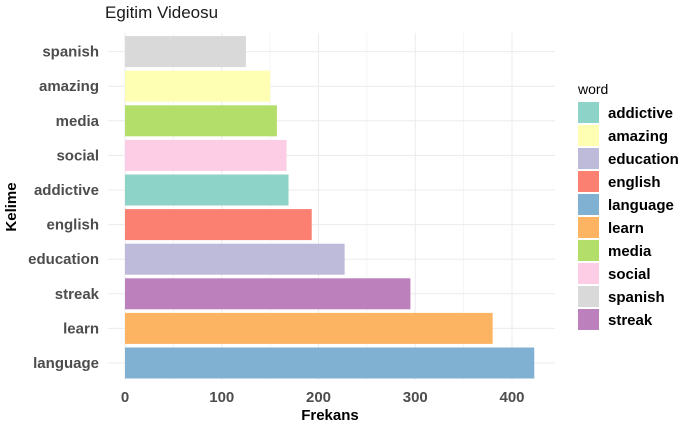 This screenshot has width=697, height=431. Describe the element at coordinates (588, 273) in the screenshot. I see `legend-swatch-social` at that location.